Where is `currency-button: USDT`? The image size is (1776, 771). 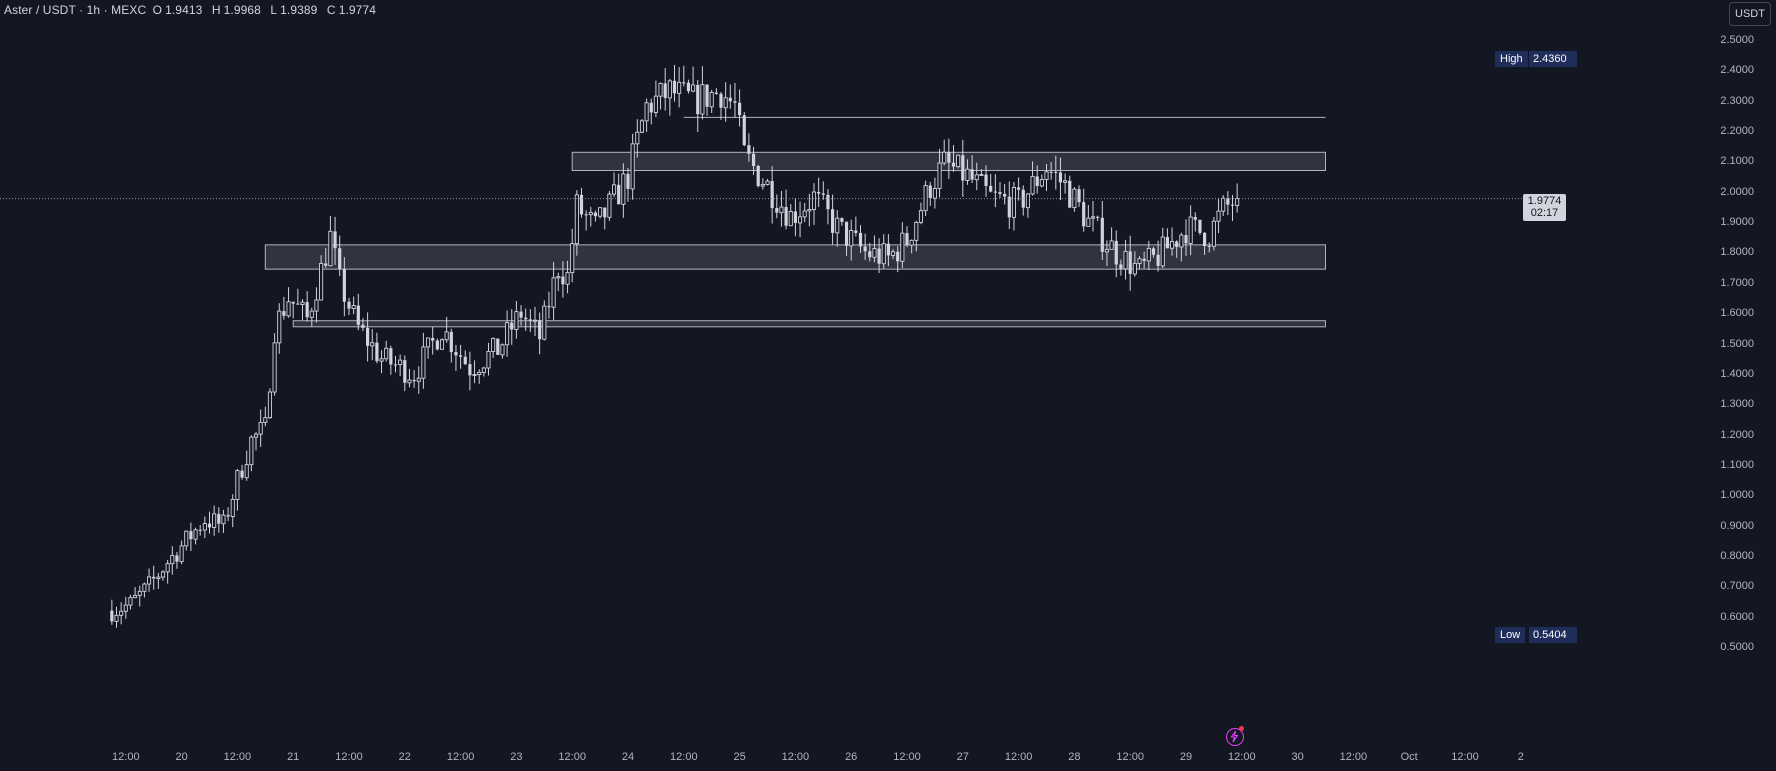
currency-button: USDT is located at coordinates (1750, 14).